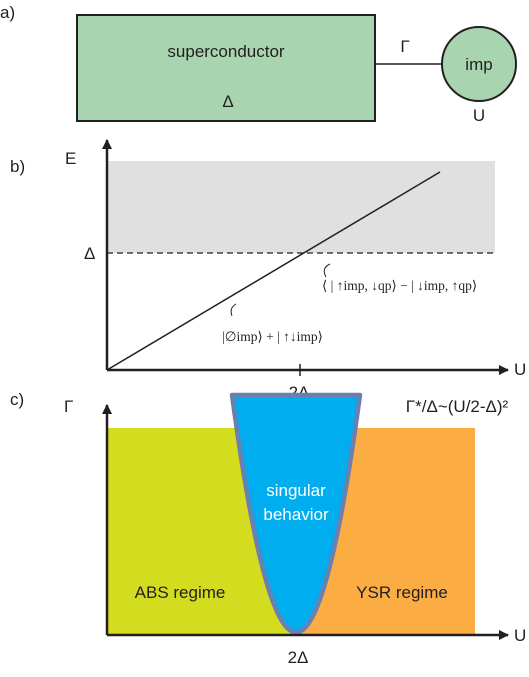 This screenshot has width=529, height=677. Describe the element at coordinates (520, 635) in the screenshot. I see `u-axis-label-c: U` at that location.